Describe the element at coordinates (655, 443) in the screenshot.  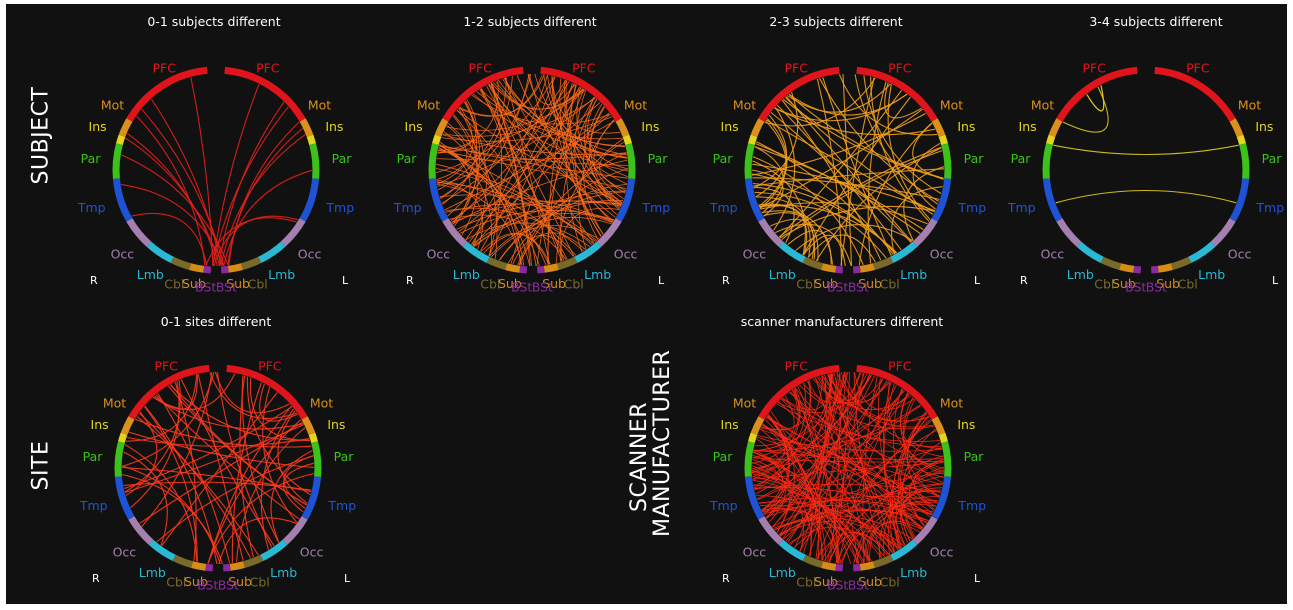
I see `row-label-scanner-manufacturer: SCANNER MANUFACTURER` at that location.